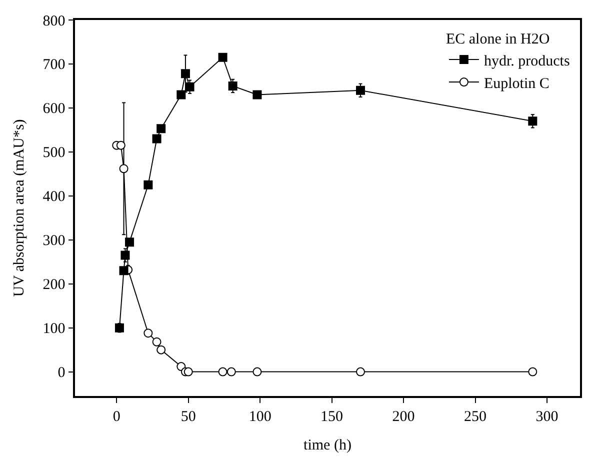  What do you see at coordinates (260, 416) in the screenshot?
I see `x-tick-label: 100` at bounding box center [260, 416].